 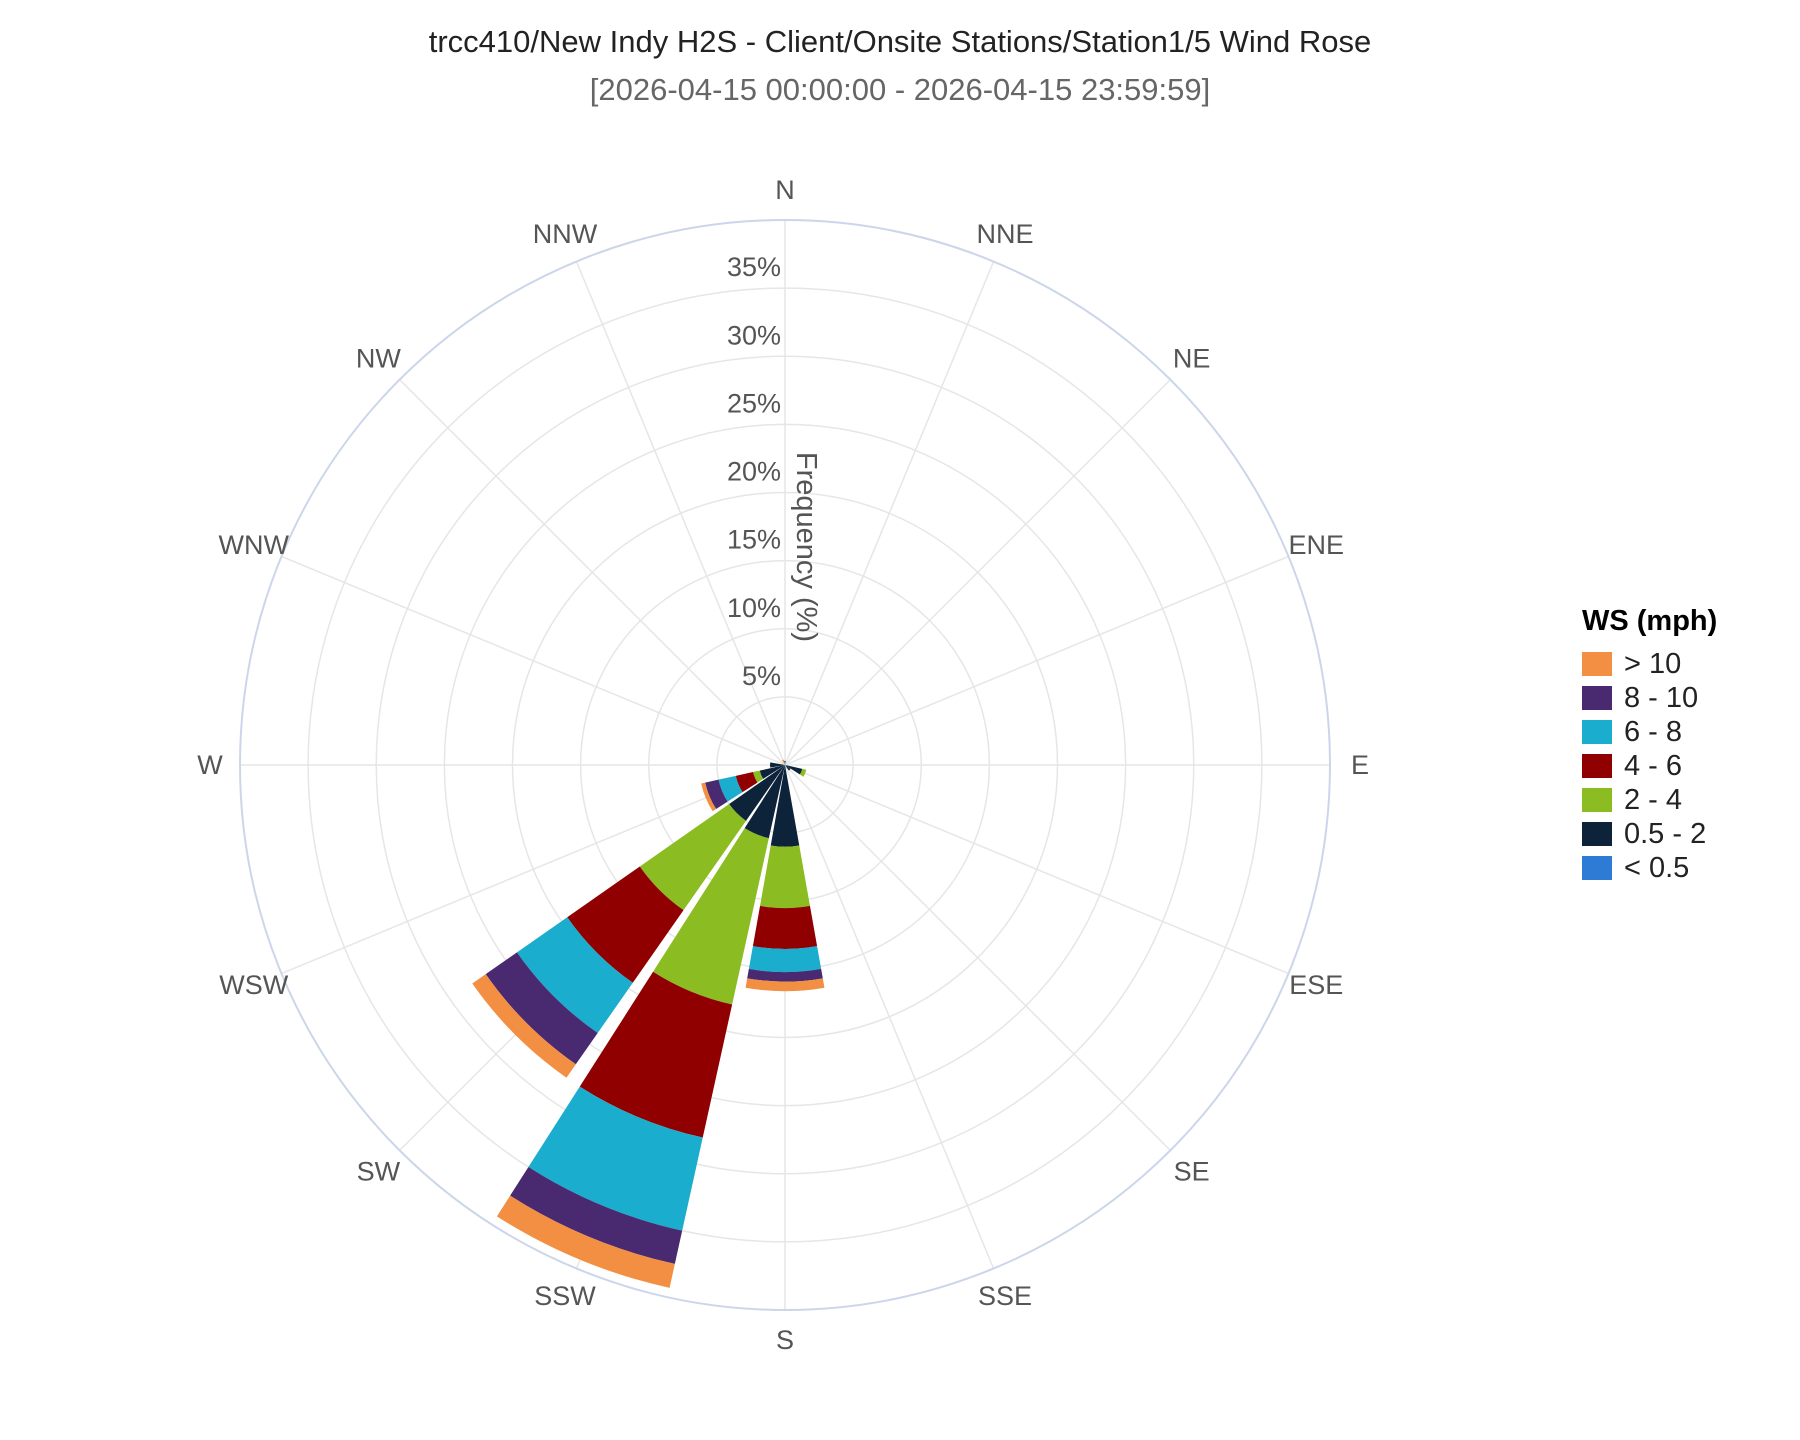 What do you see at coordinates (754, 540) in the screenshot?
I see `radial-tick-label-2: 15%` at bounding box center [754, 540].